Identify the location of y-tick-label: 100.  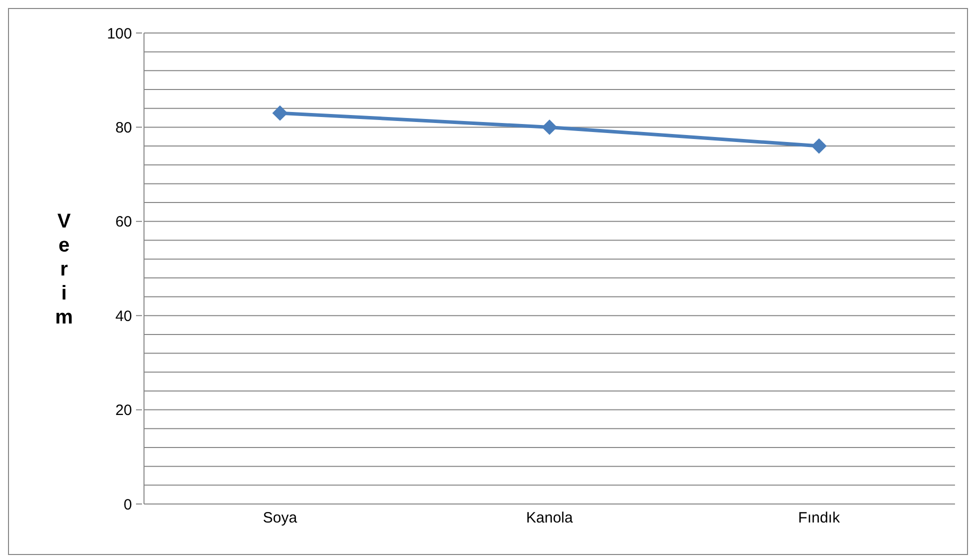
(119, 33).